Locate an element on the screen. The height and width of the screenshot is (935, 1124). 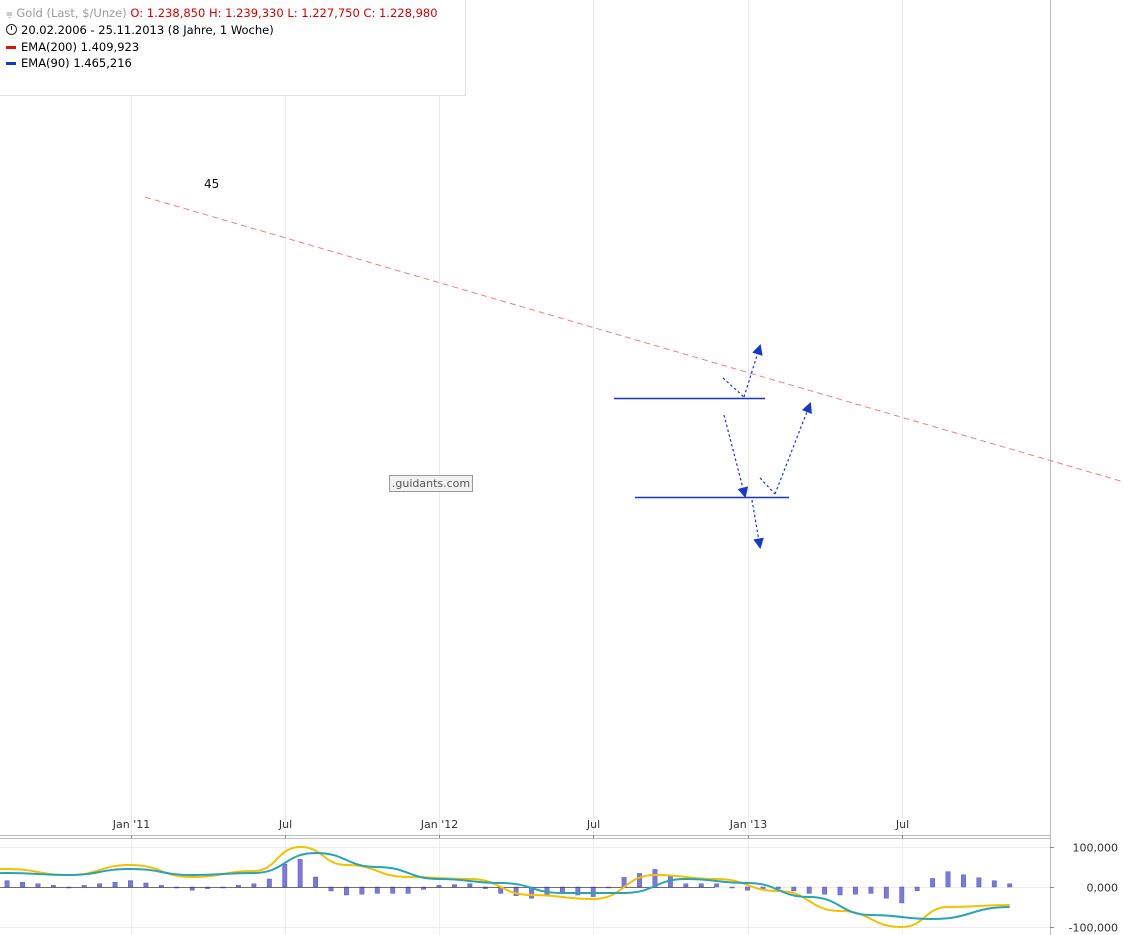
ema200-label: EMA(200) 1.409,923 is located at coordinates (80, 47).